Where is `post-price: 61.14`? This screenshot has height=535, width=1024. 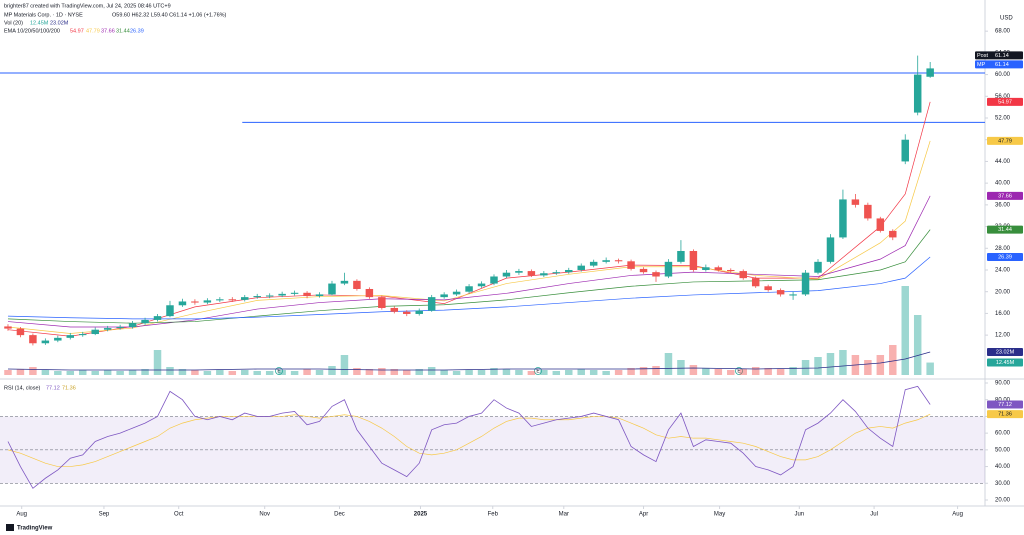
post-price: 61.14 is located at coordinates (1002, 56).